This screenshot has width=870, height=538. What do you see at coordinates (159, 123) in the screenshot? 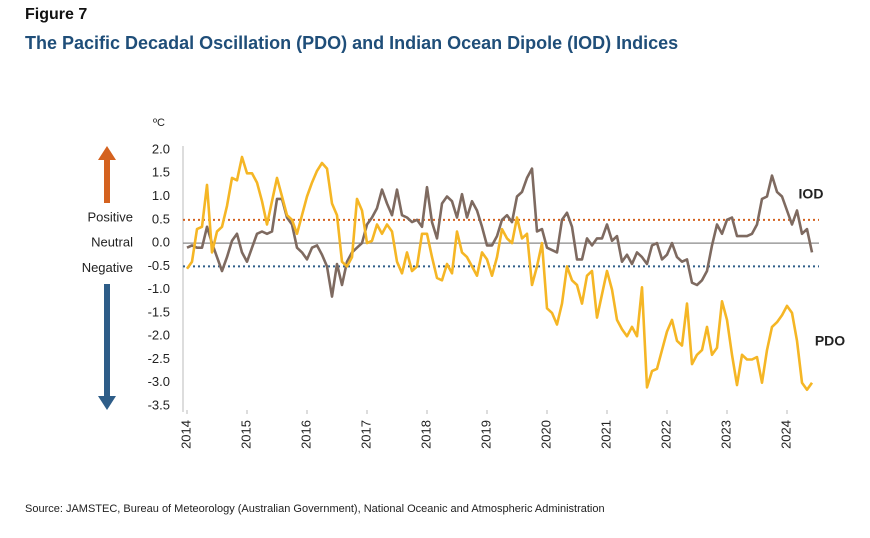
I see `y-unit: ºC` at bounding box center [159, 123].